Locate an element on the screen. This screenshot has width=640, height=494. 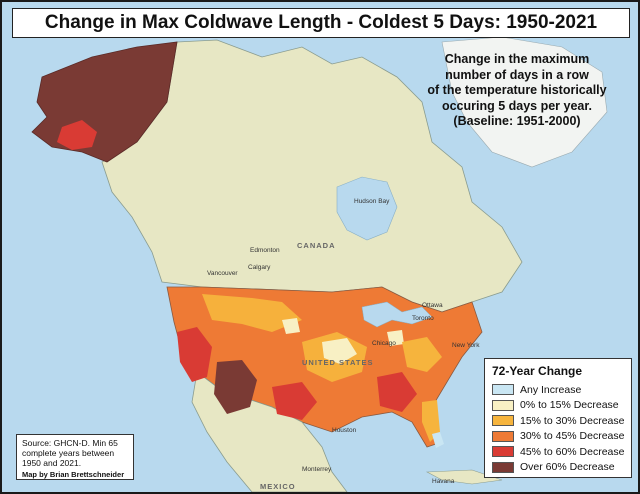
label-toronto: Toronto is located at coordinates (423, 318).